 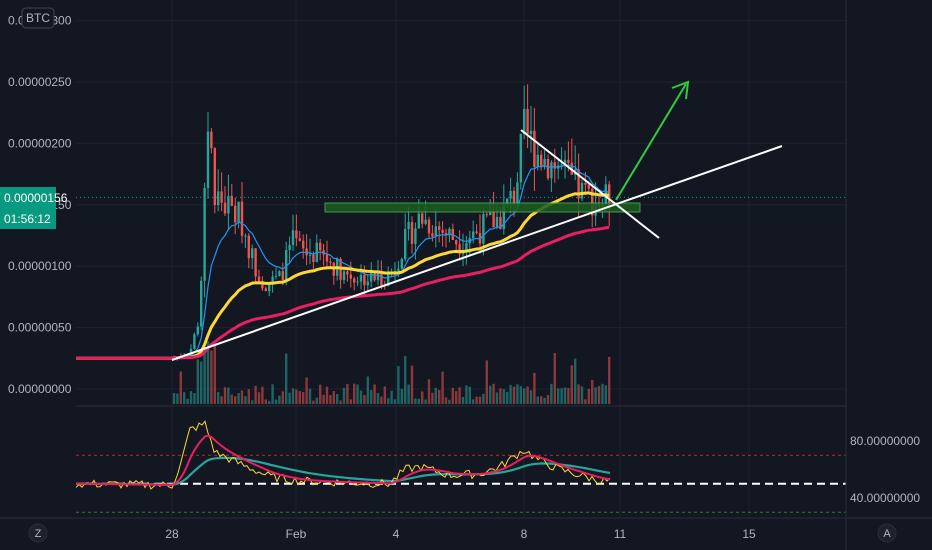 What do you see at coordinates (620, 534) in the screenshot?
I see `x-tick-label: 11` at bounding box center [620, 534].